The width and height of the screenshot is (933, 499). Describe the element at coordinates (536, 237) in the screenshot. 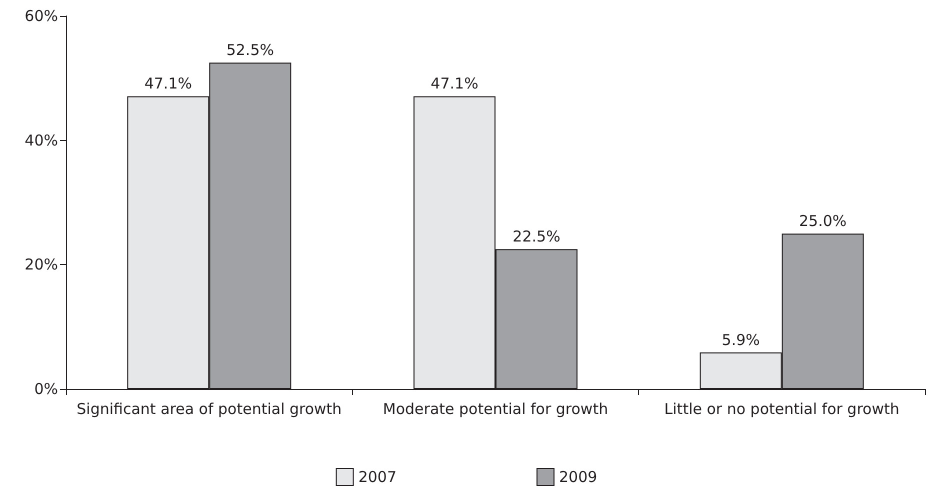

I see `data-label: 22.5%` at that location.